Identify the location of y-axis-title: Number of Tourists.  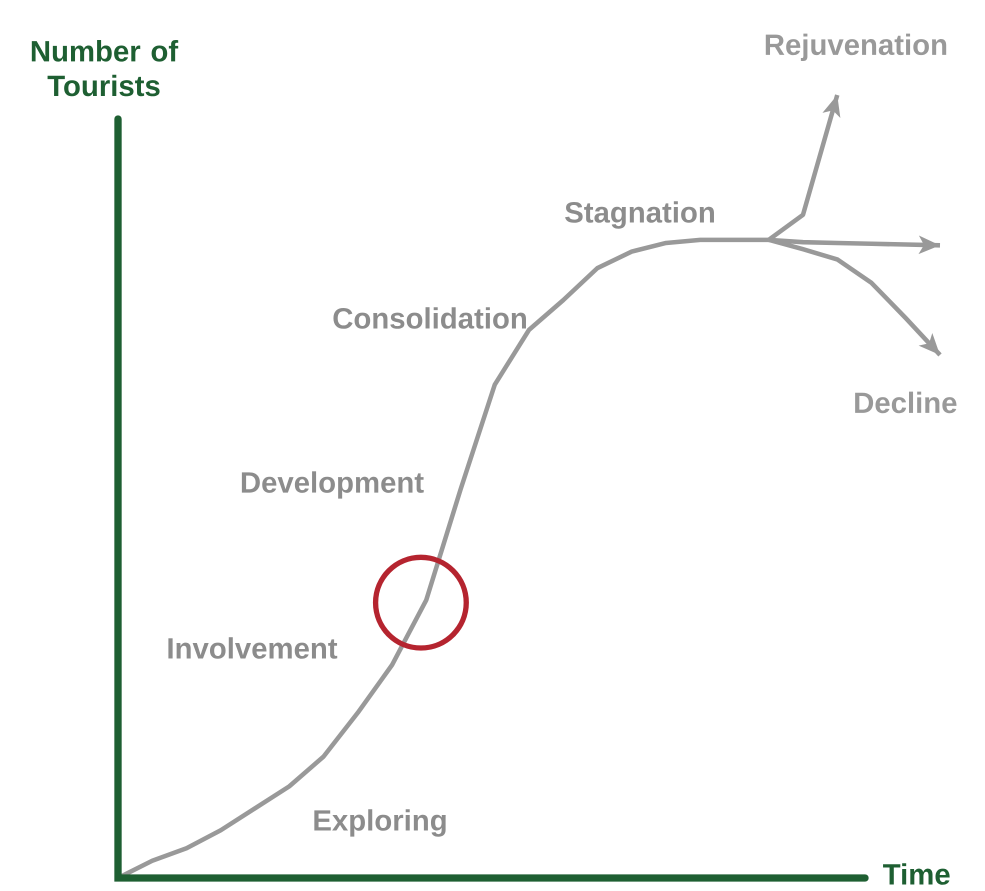
(105, 68).